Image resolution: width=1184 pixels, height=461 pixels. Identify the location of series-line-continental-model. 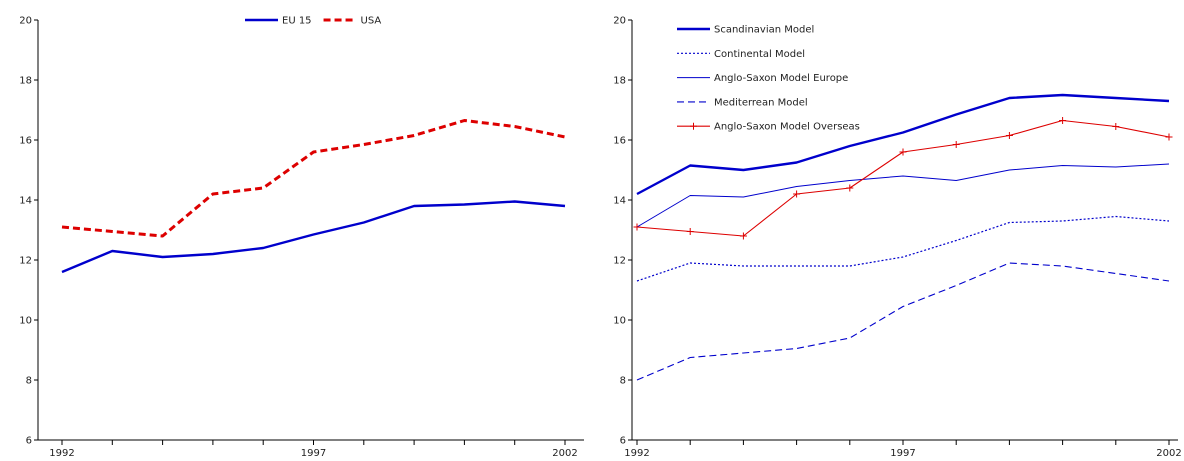
(903, 248).